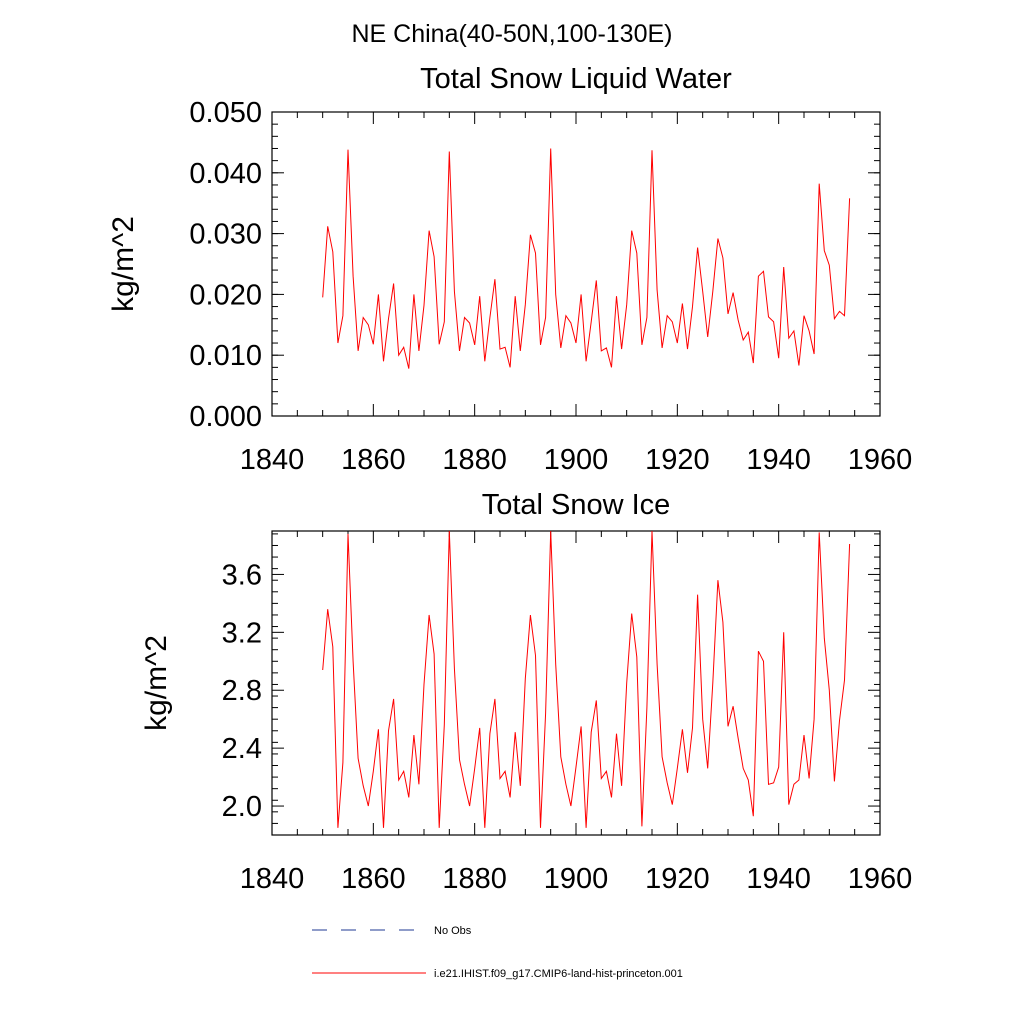  Describe the element at coordinates (225, 235) in the screenshot. I see `y-tick-label: 0.030` at that location.